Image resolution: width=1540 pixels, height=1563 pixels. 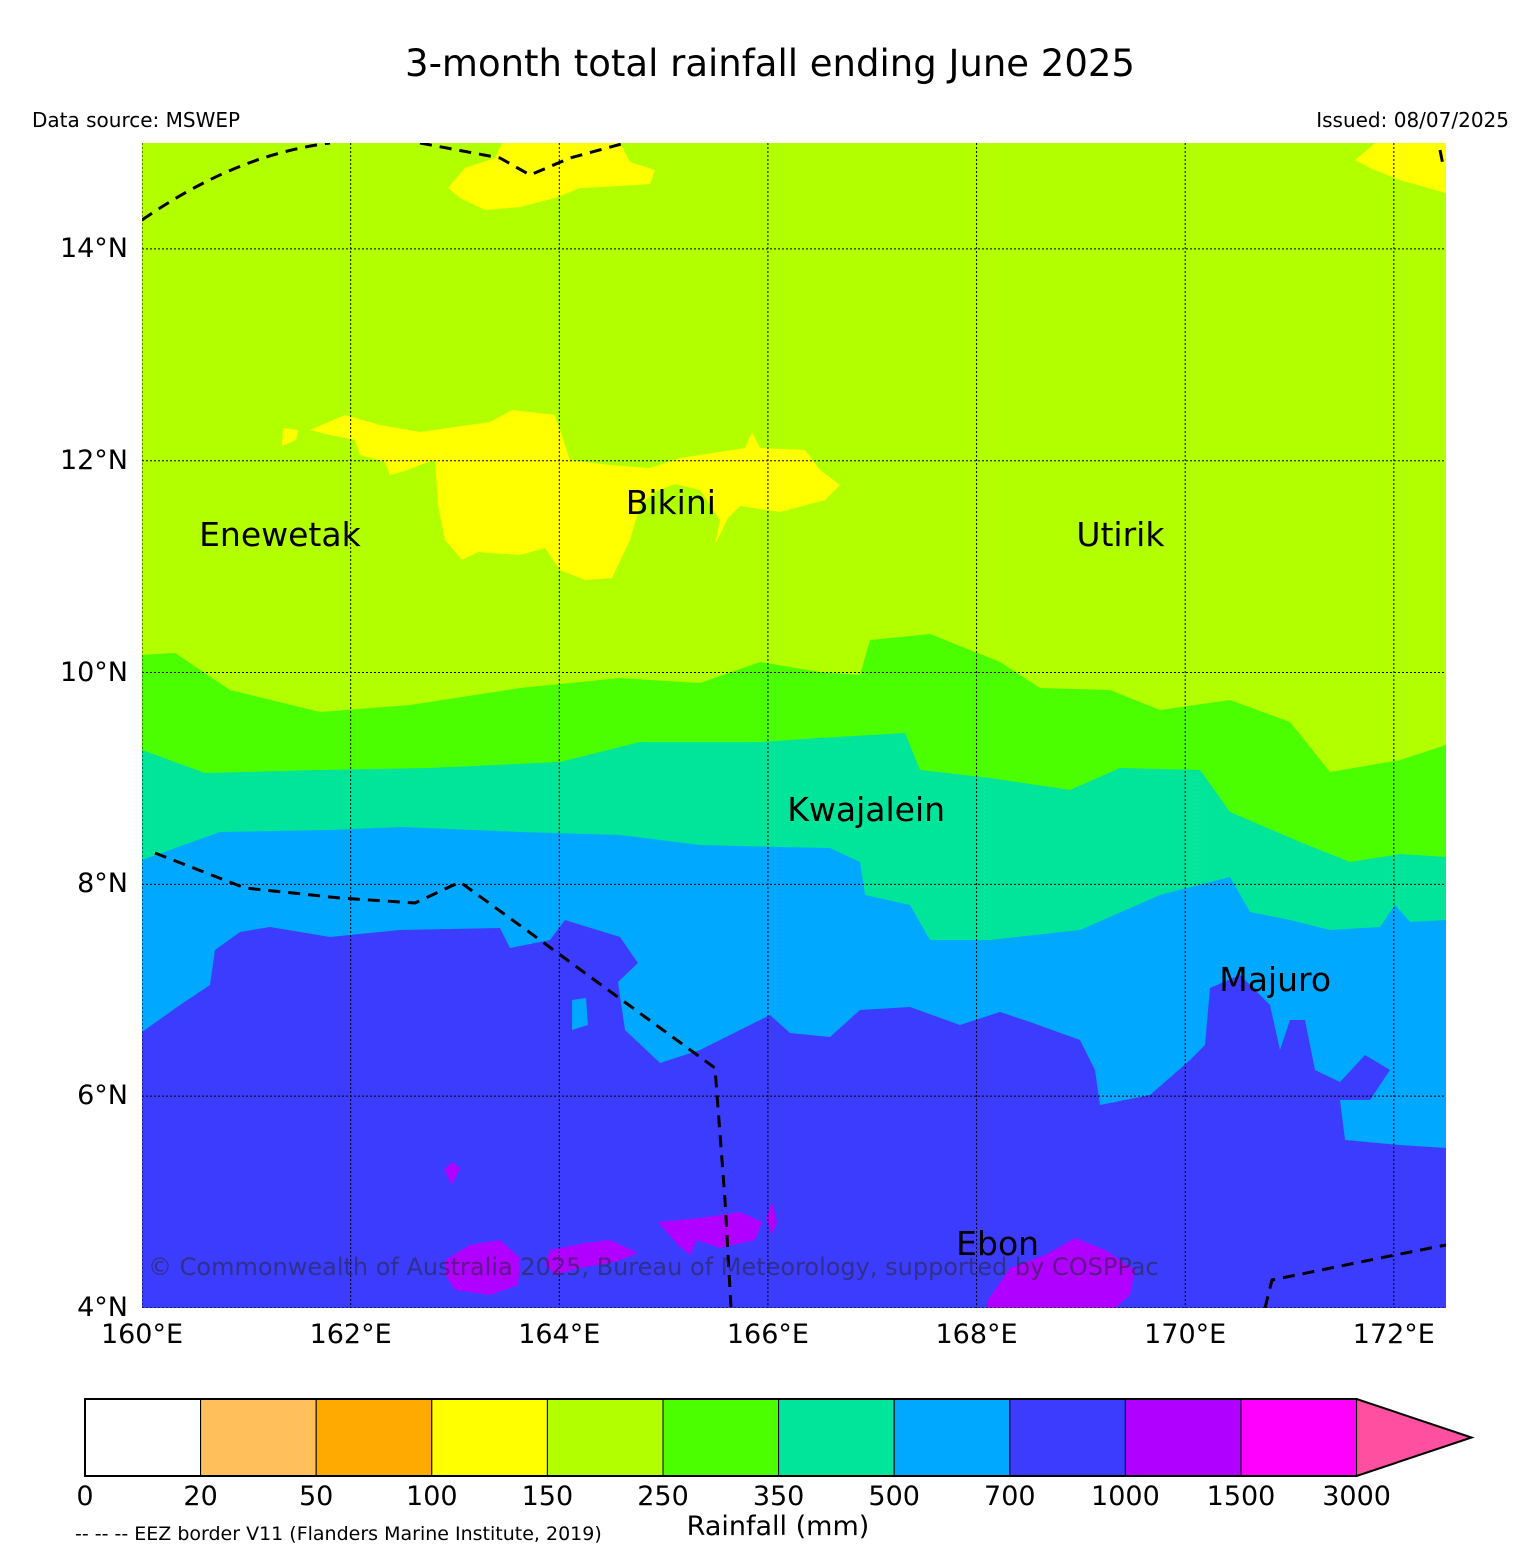 I want to click on chart-title: 3-month total rainfall ending June 2025, so click(x=770, y=63).